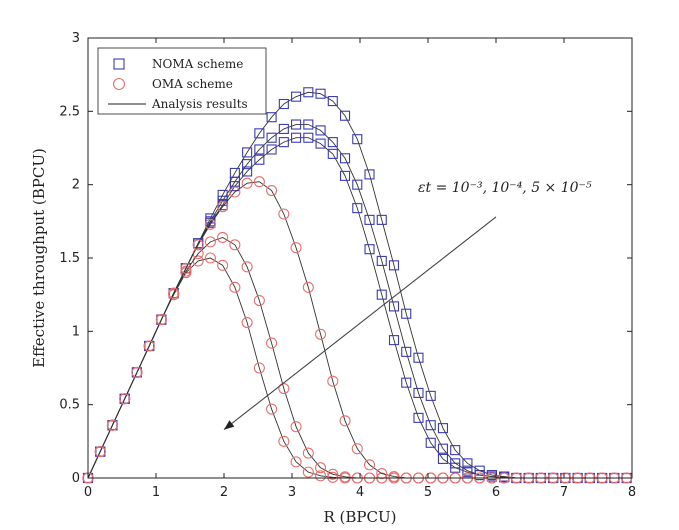 This screenshot has width=679, height=530. Describe the element at coordinates (292, 492) in the screenshot. I see `x-tick-label: 3` at that location.